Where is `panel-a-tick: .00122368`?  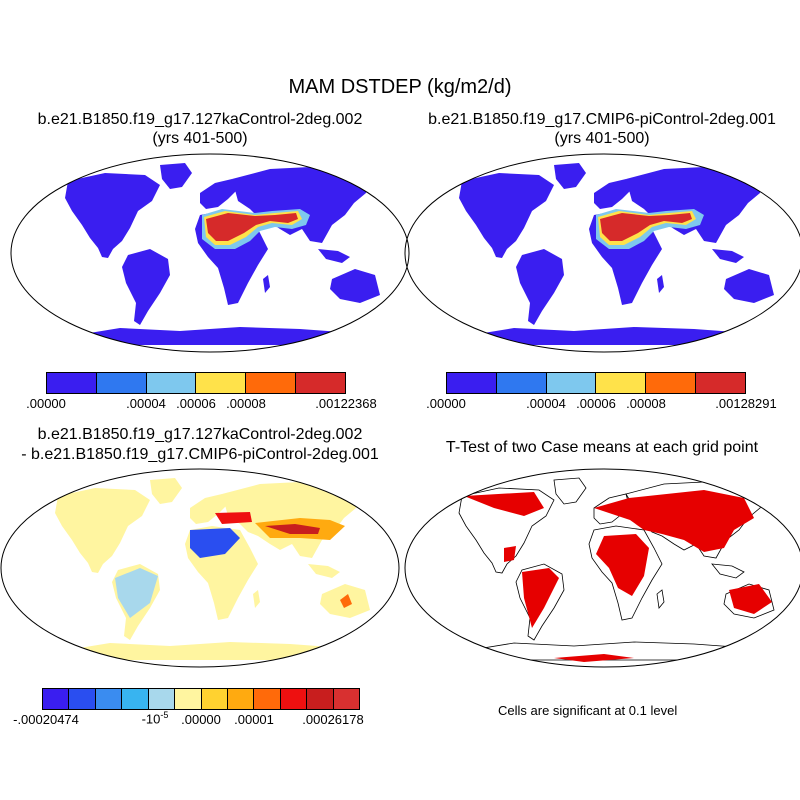 panel-a-tick: .00122368 is located at coordinates (346, 403).